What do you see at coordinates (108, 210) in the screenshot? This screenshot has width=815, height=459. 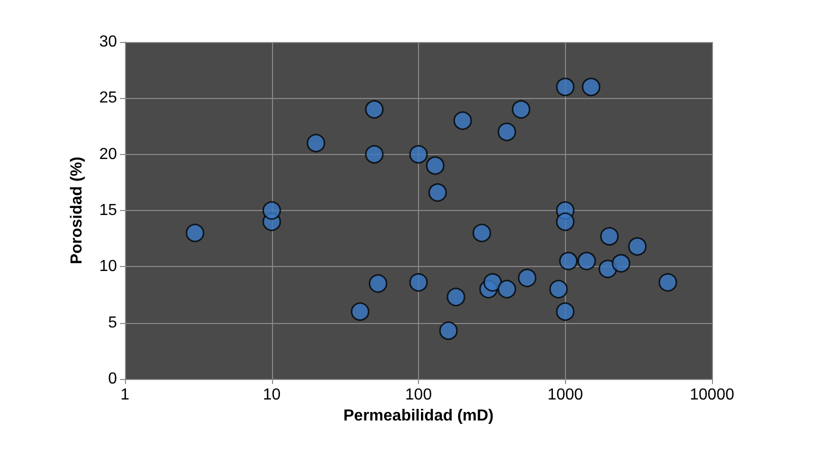 I see `y-tick-label: 15` at bounding box center [108, 210].